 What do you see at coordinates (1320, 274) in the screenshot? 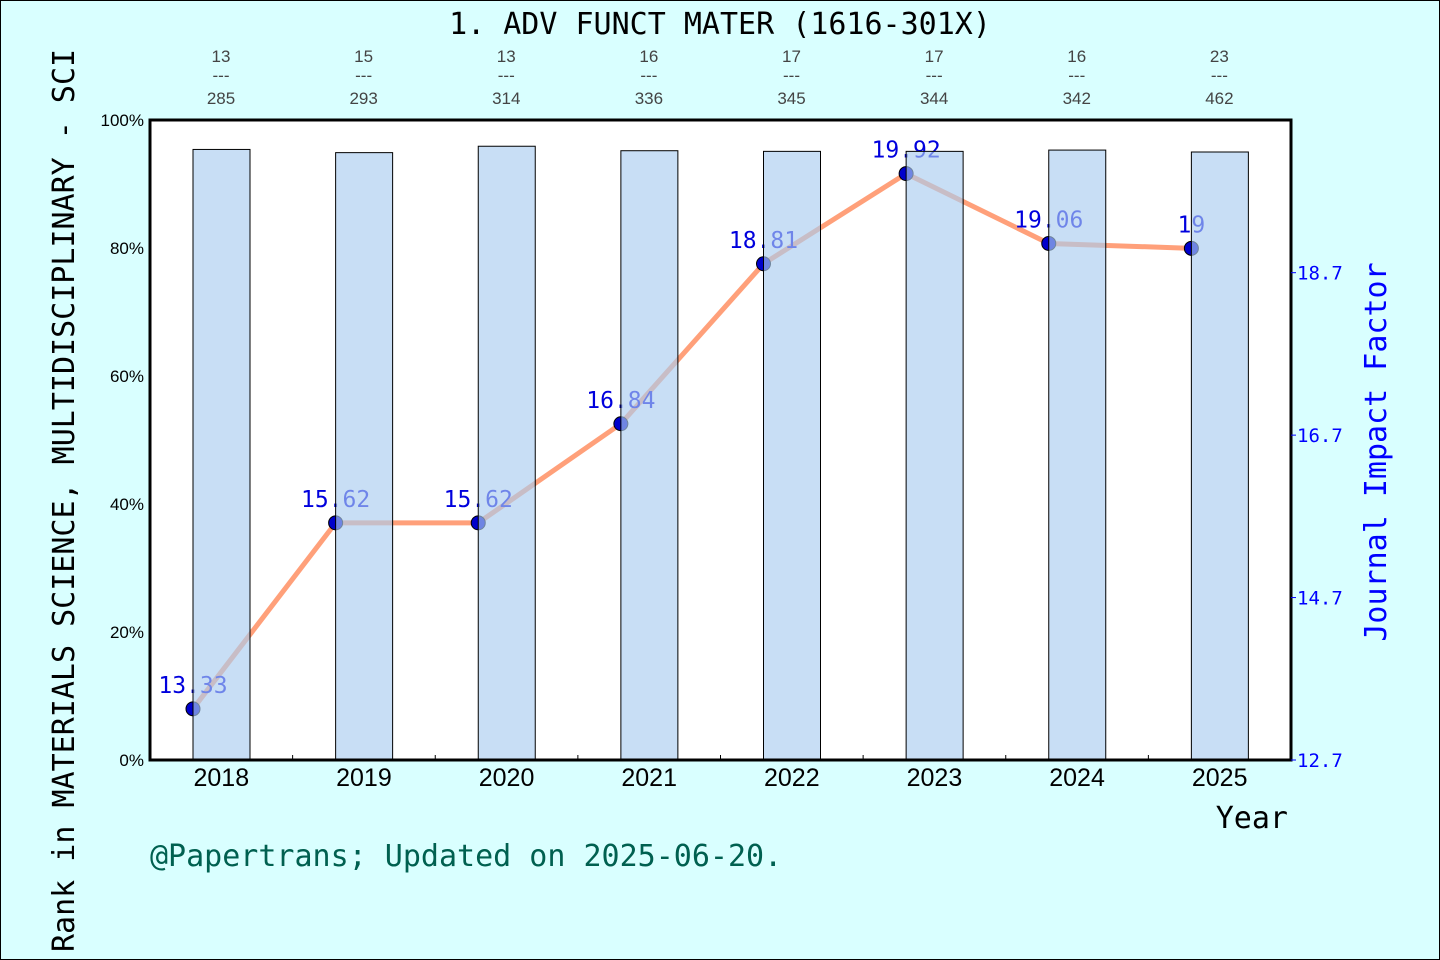
I see `y-right-tick-label: 18.7` at bounding box center [1320, 274].